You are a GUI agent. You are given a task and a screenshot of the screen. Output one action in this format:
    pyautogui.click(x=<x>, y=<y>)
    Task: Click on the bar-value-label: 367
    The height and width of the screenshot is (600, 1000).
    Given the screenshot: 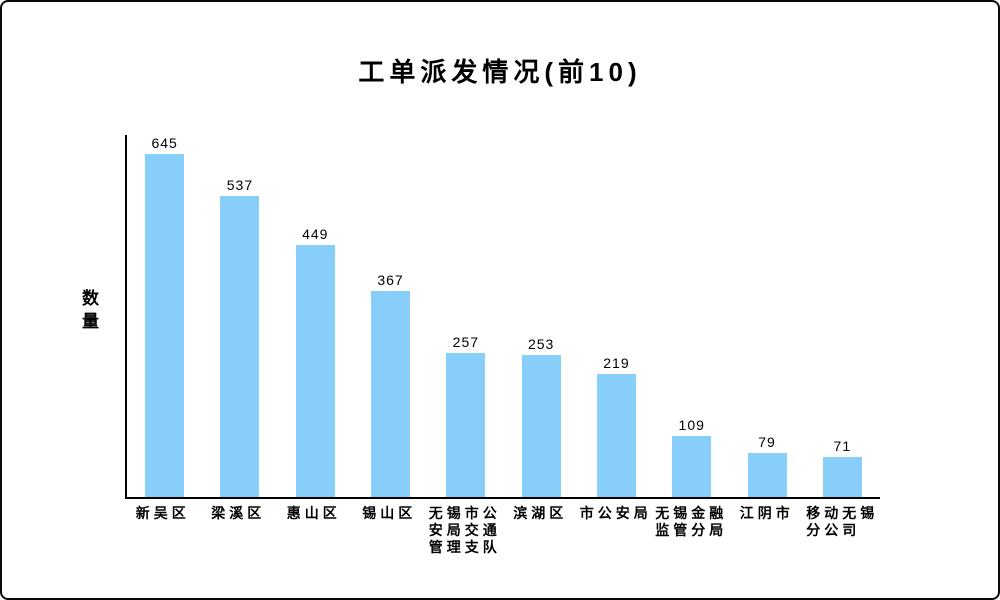 What is the action you would take?
    pyautogui.click(x=390, y=280)
    